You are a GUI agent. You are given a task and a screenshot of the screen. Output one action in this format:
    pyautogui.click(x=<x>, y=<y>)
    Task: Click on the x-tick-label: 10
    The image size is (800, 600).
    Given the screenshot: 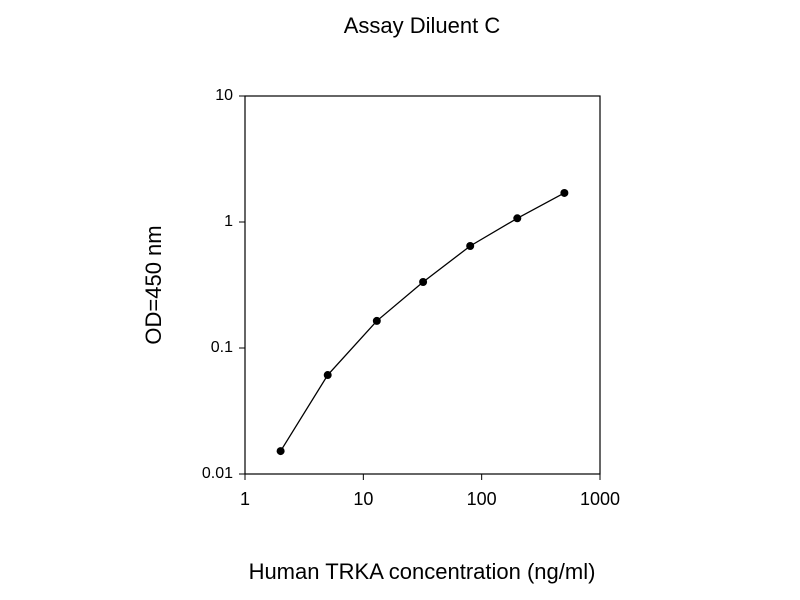 What is the action you would take?
    pyautogui.click(x=363, y=499)
    